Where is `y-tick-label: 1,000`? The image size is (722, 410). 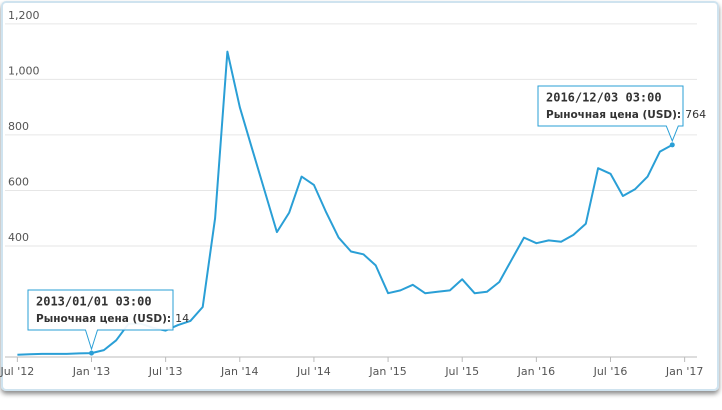
y-tick-label: 1,000 is located at coordinates (24, 70).